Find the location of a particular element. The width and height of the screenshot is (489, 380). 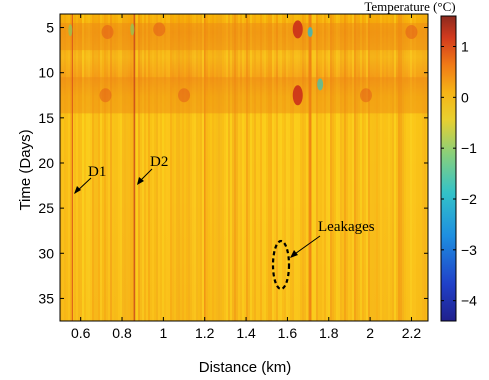

hot-spot is located at coordinates (297, 95).